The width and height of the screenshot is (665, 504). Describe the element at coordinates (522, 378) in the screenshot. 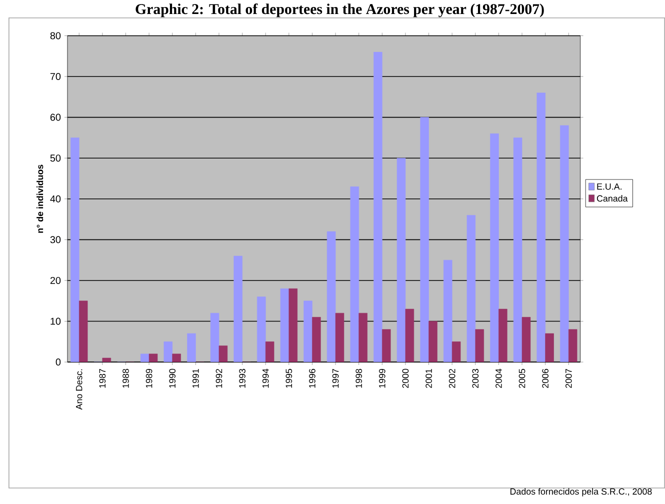

I see `x-tick-label: 2005` at that location.